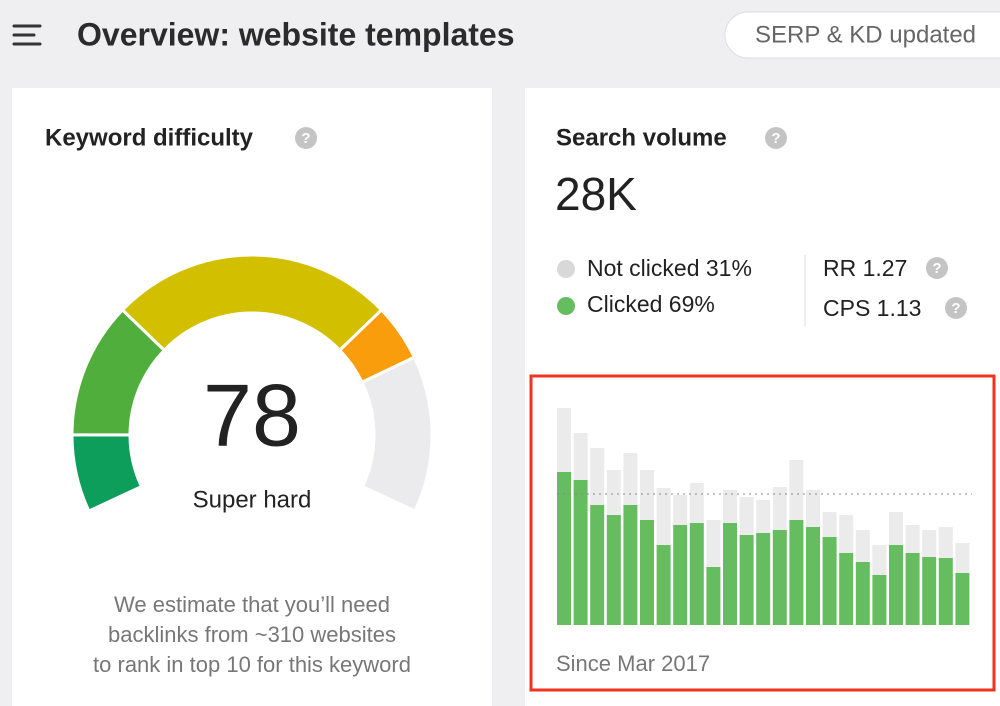  I want to click on status-pill-text: SERP & KD updated, so click(865, 34).